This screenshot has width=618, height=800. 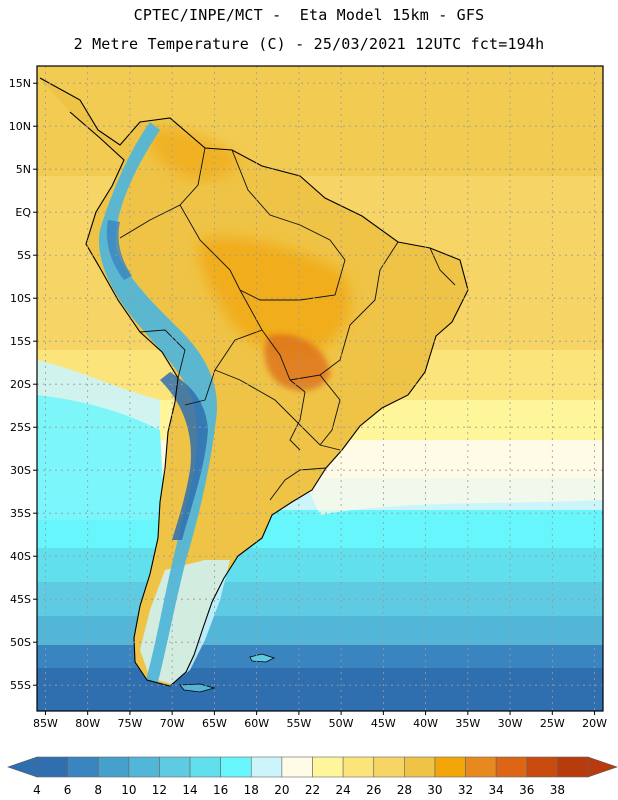 What do you see at coordinates (172, 723) in the screenshot?
I see `lon-label: 70W` at bounding box center [172, 723].